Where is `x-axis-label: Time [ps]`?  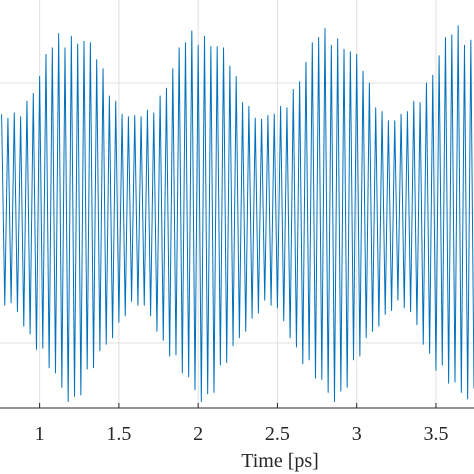 x-axis-label: Time [ps] is located at coordinates (280, 461).